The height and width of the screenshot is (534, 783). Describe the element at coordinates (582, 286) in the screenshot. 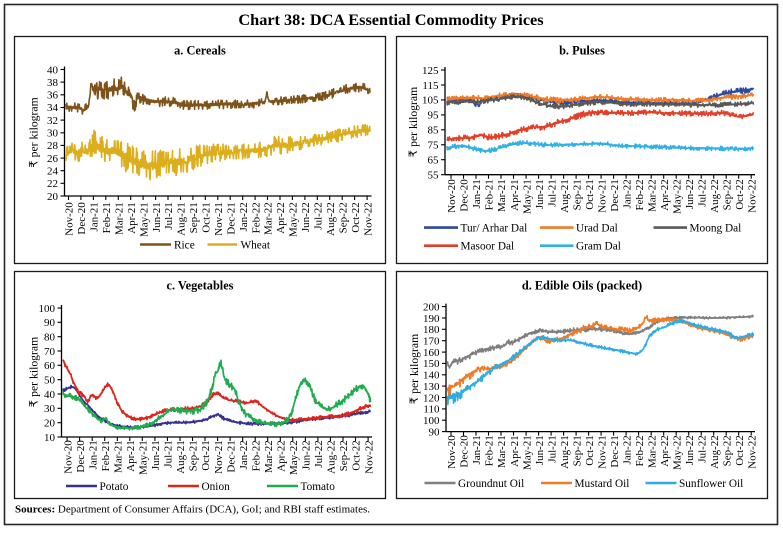

I see `svg-text: d. Edible Oils (packed)` at that location.